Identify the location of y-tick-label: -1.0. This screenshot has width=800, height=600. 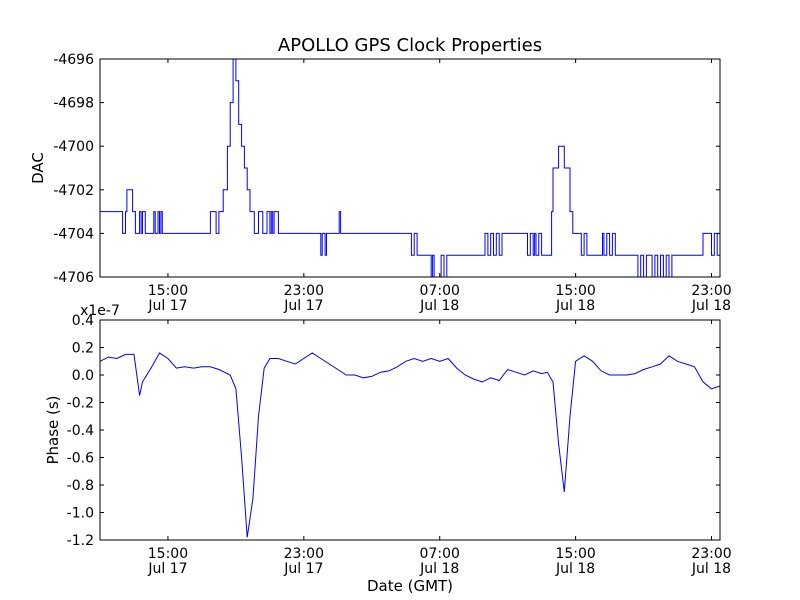
(80, 514).